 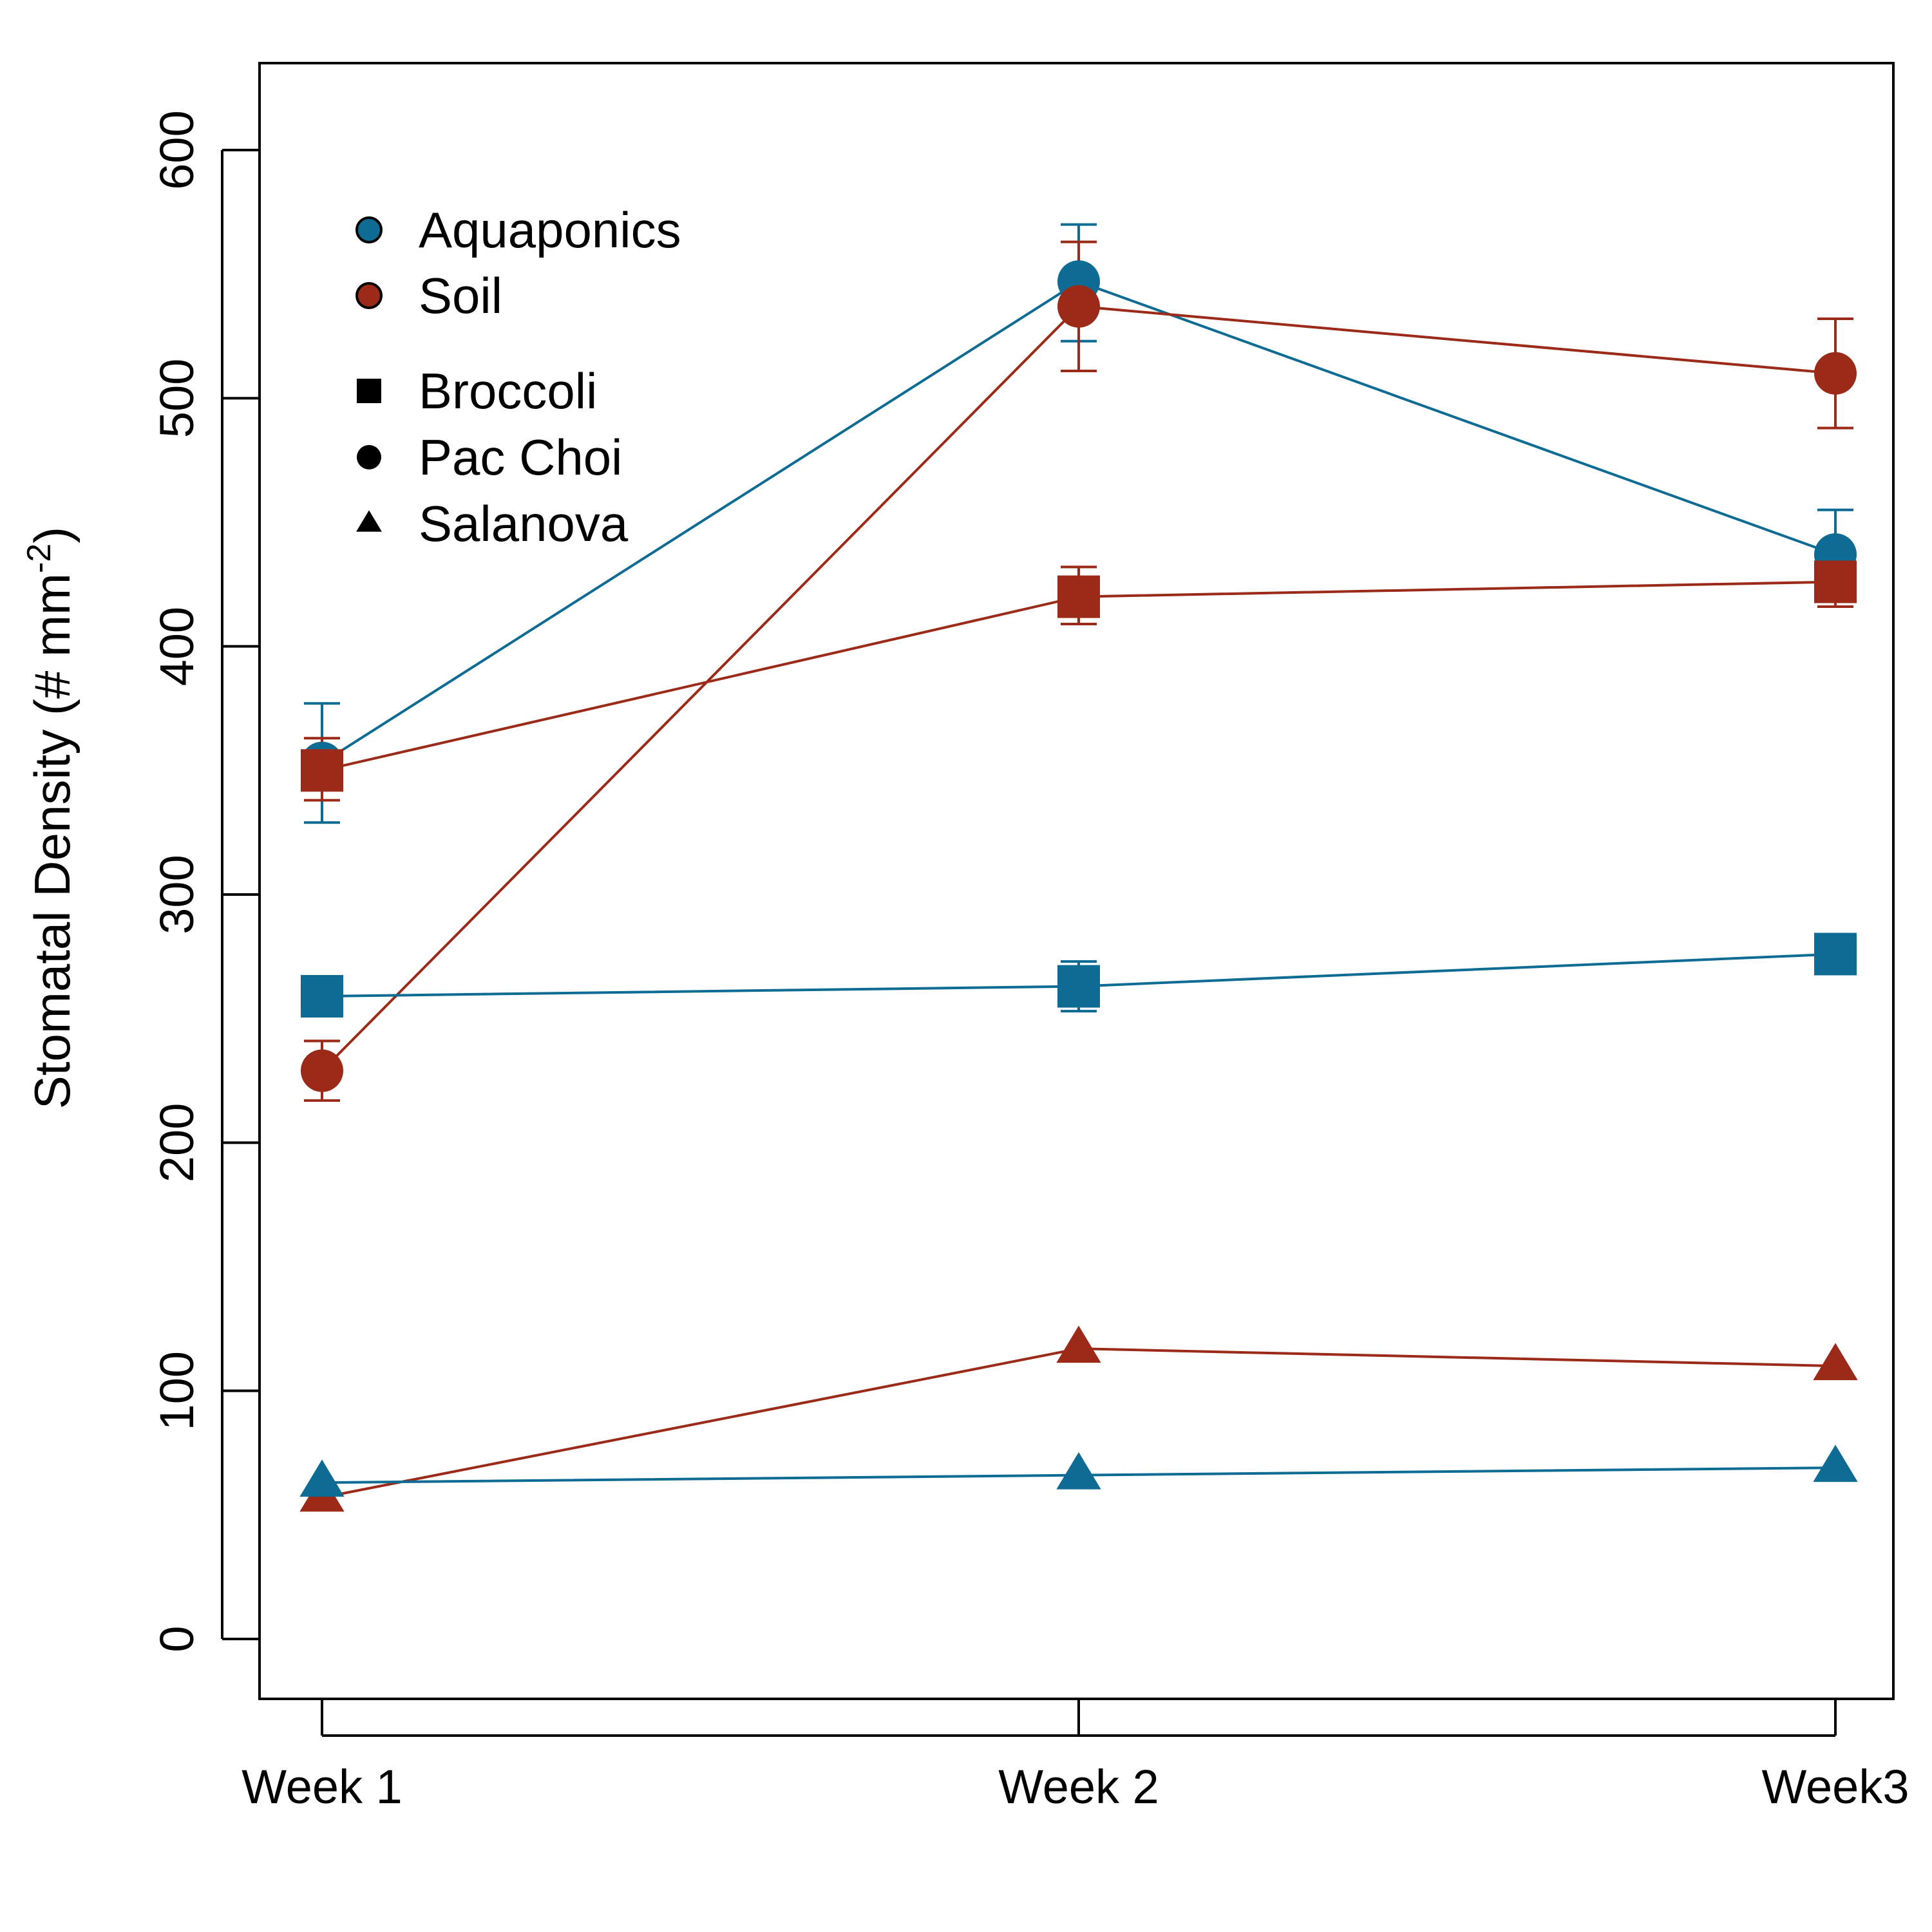 I want to click on legend-marker-salanova, so click(x=369, y=521).